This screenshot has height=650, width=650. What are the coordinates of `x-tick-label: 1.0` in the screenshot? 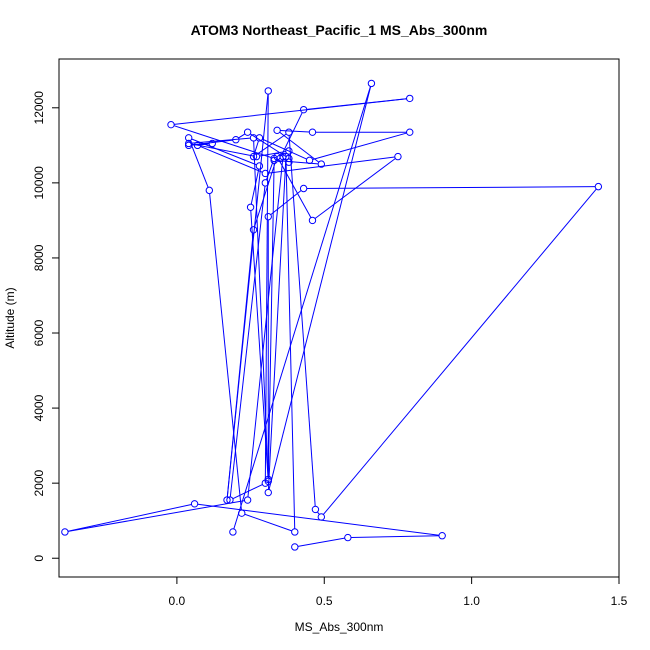 It's located at (471, 601).